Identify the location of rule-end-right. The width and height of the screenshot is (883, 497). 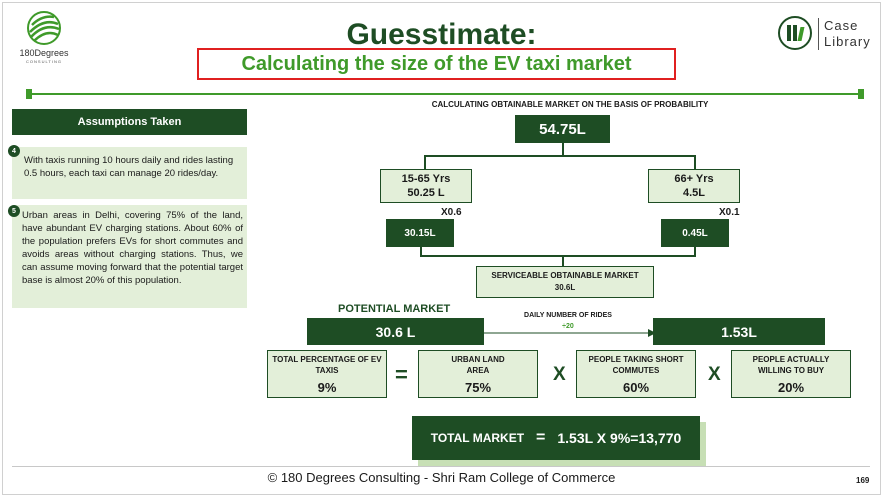
(861, 94).